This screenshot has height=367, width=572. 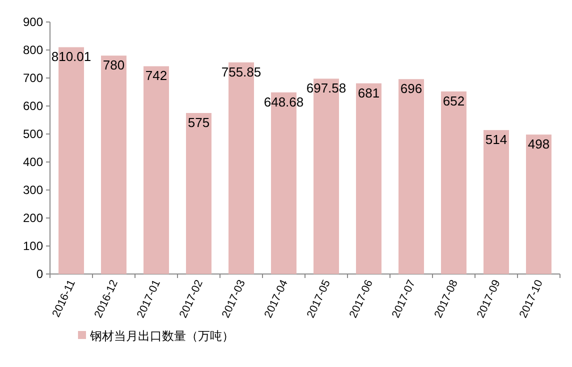 I want to click on data-label: 575, so click(x=199, y=122).